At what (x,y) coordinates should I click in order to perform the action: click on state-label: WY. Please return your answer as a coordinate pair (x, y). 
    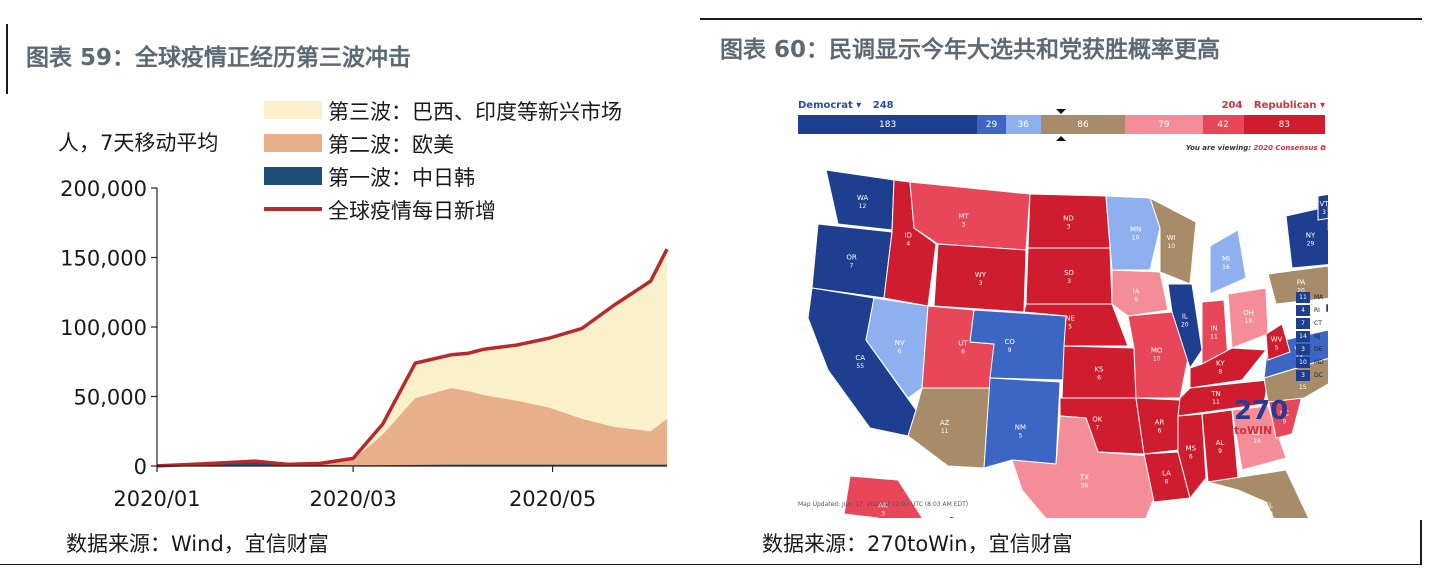
    Looking at the image, I should click on (981, 275).